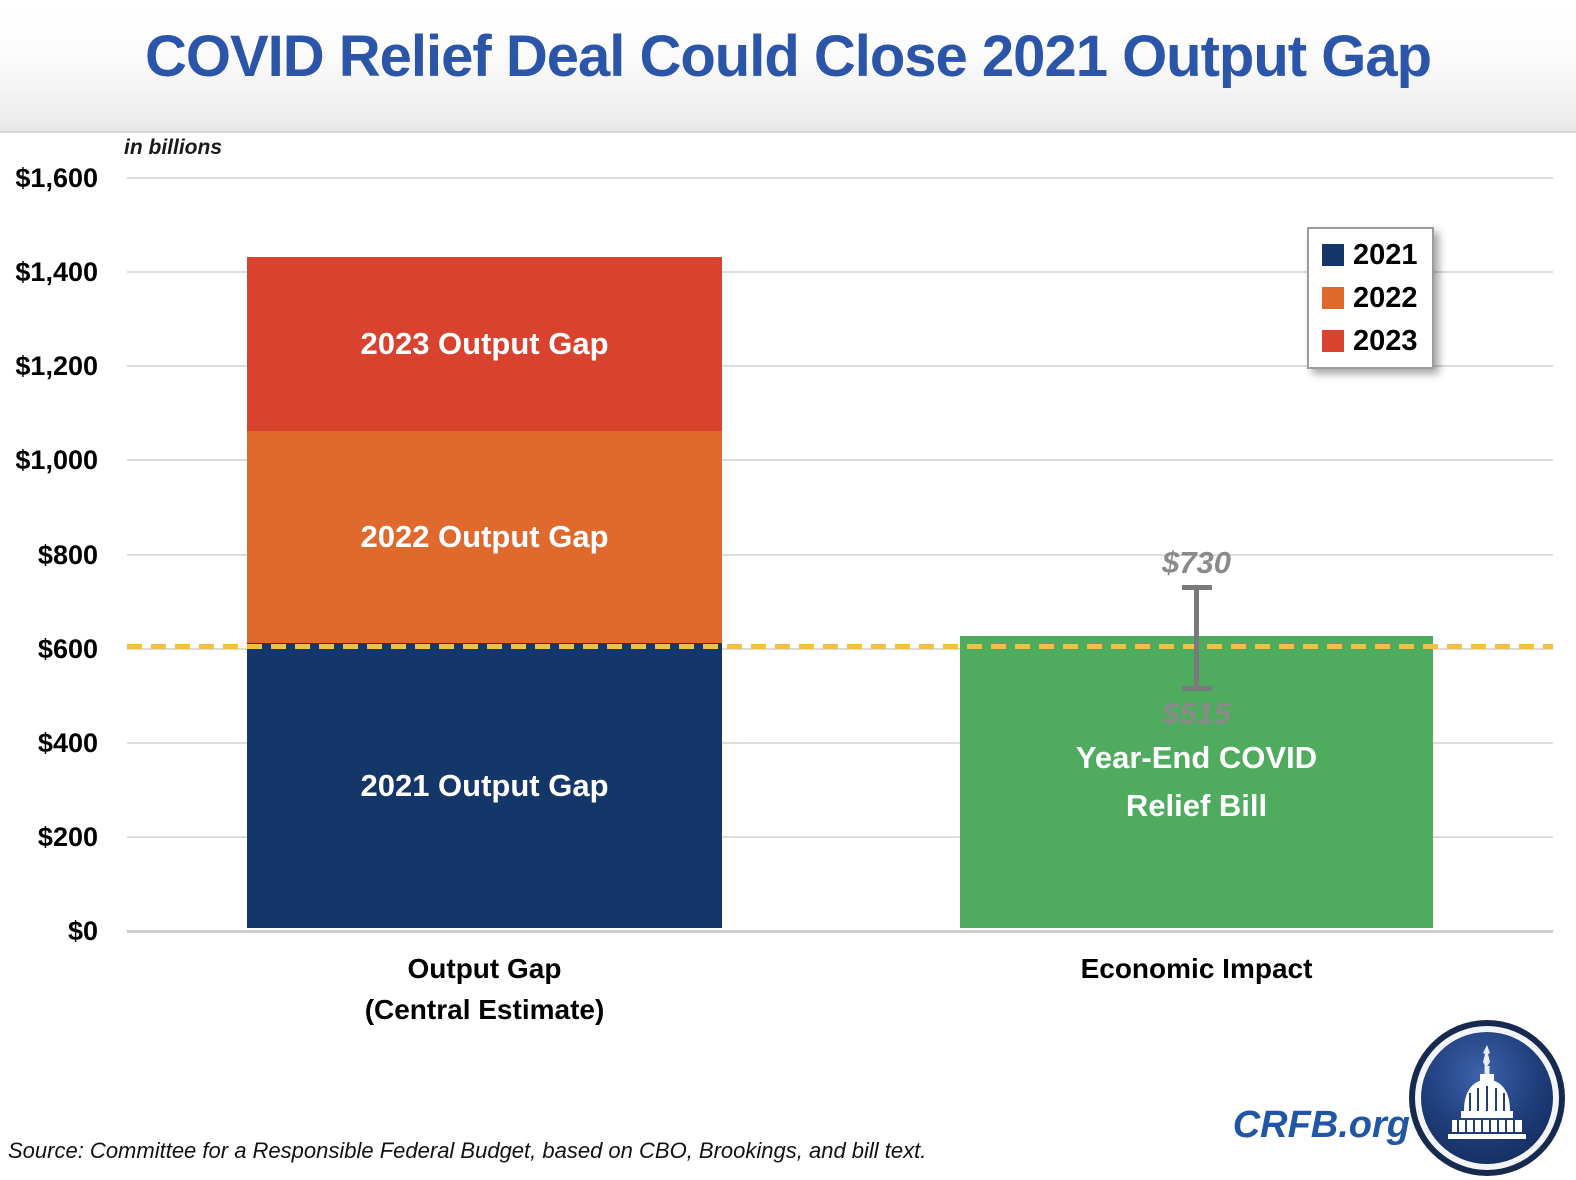 This screenshot has width=1576, height=1180. Describe the element at coordinates (67, 648) in the screenshot. I see `y-tick-label: $600` at that location.